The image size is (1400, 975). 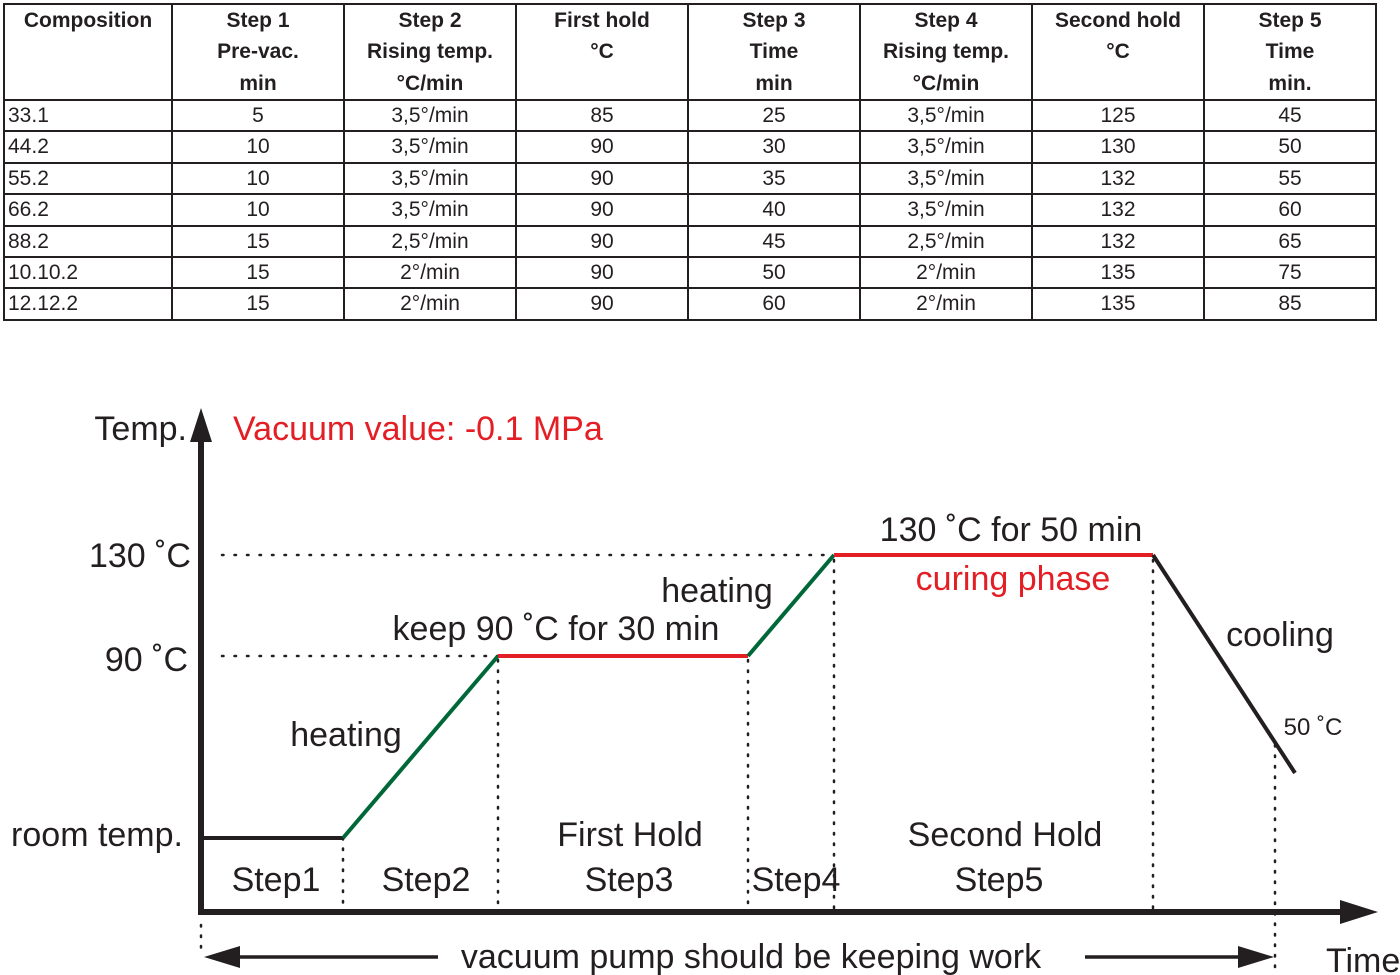 I want to click on step4-label: Step4, so click(x=796, y=880).